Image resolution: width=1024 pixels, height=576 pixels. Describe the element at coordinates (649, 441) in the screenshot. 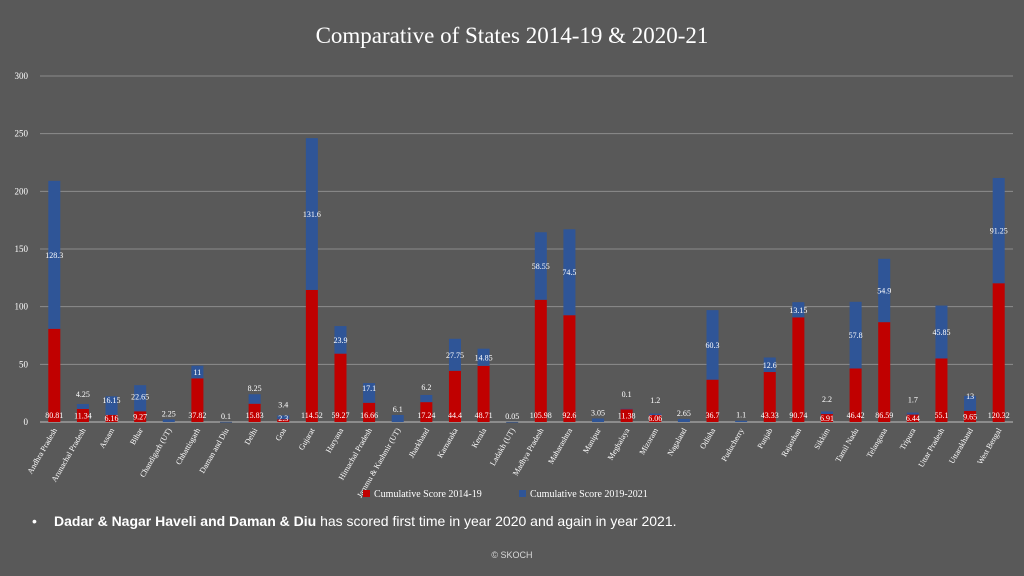

I see `x-tick-label: Mizoram` at that location.